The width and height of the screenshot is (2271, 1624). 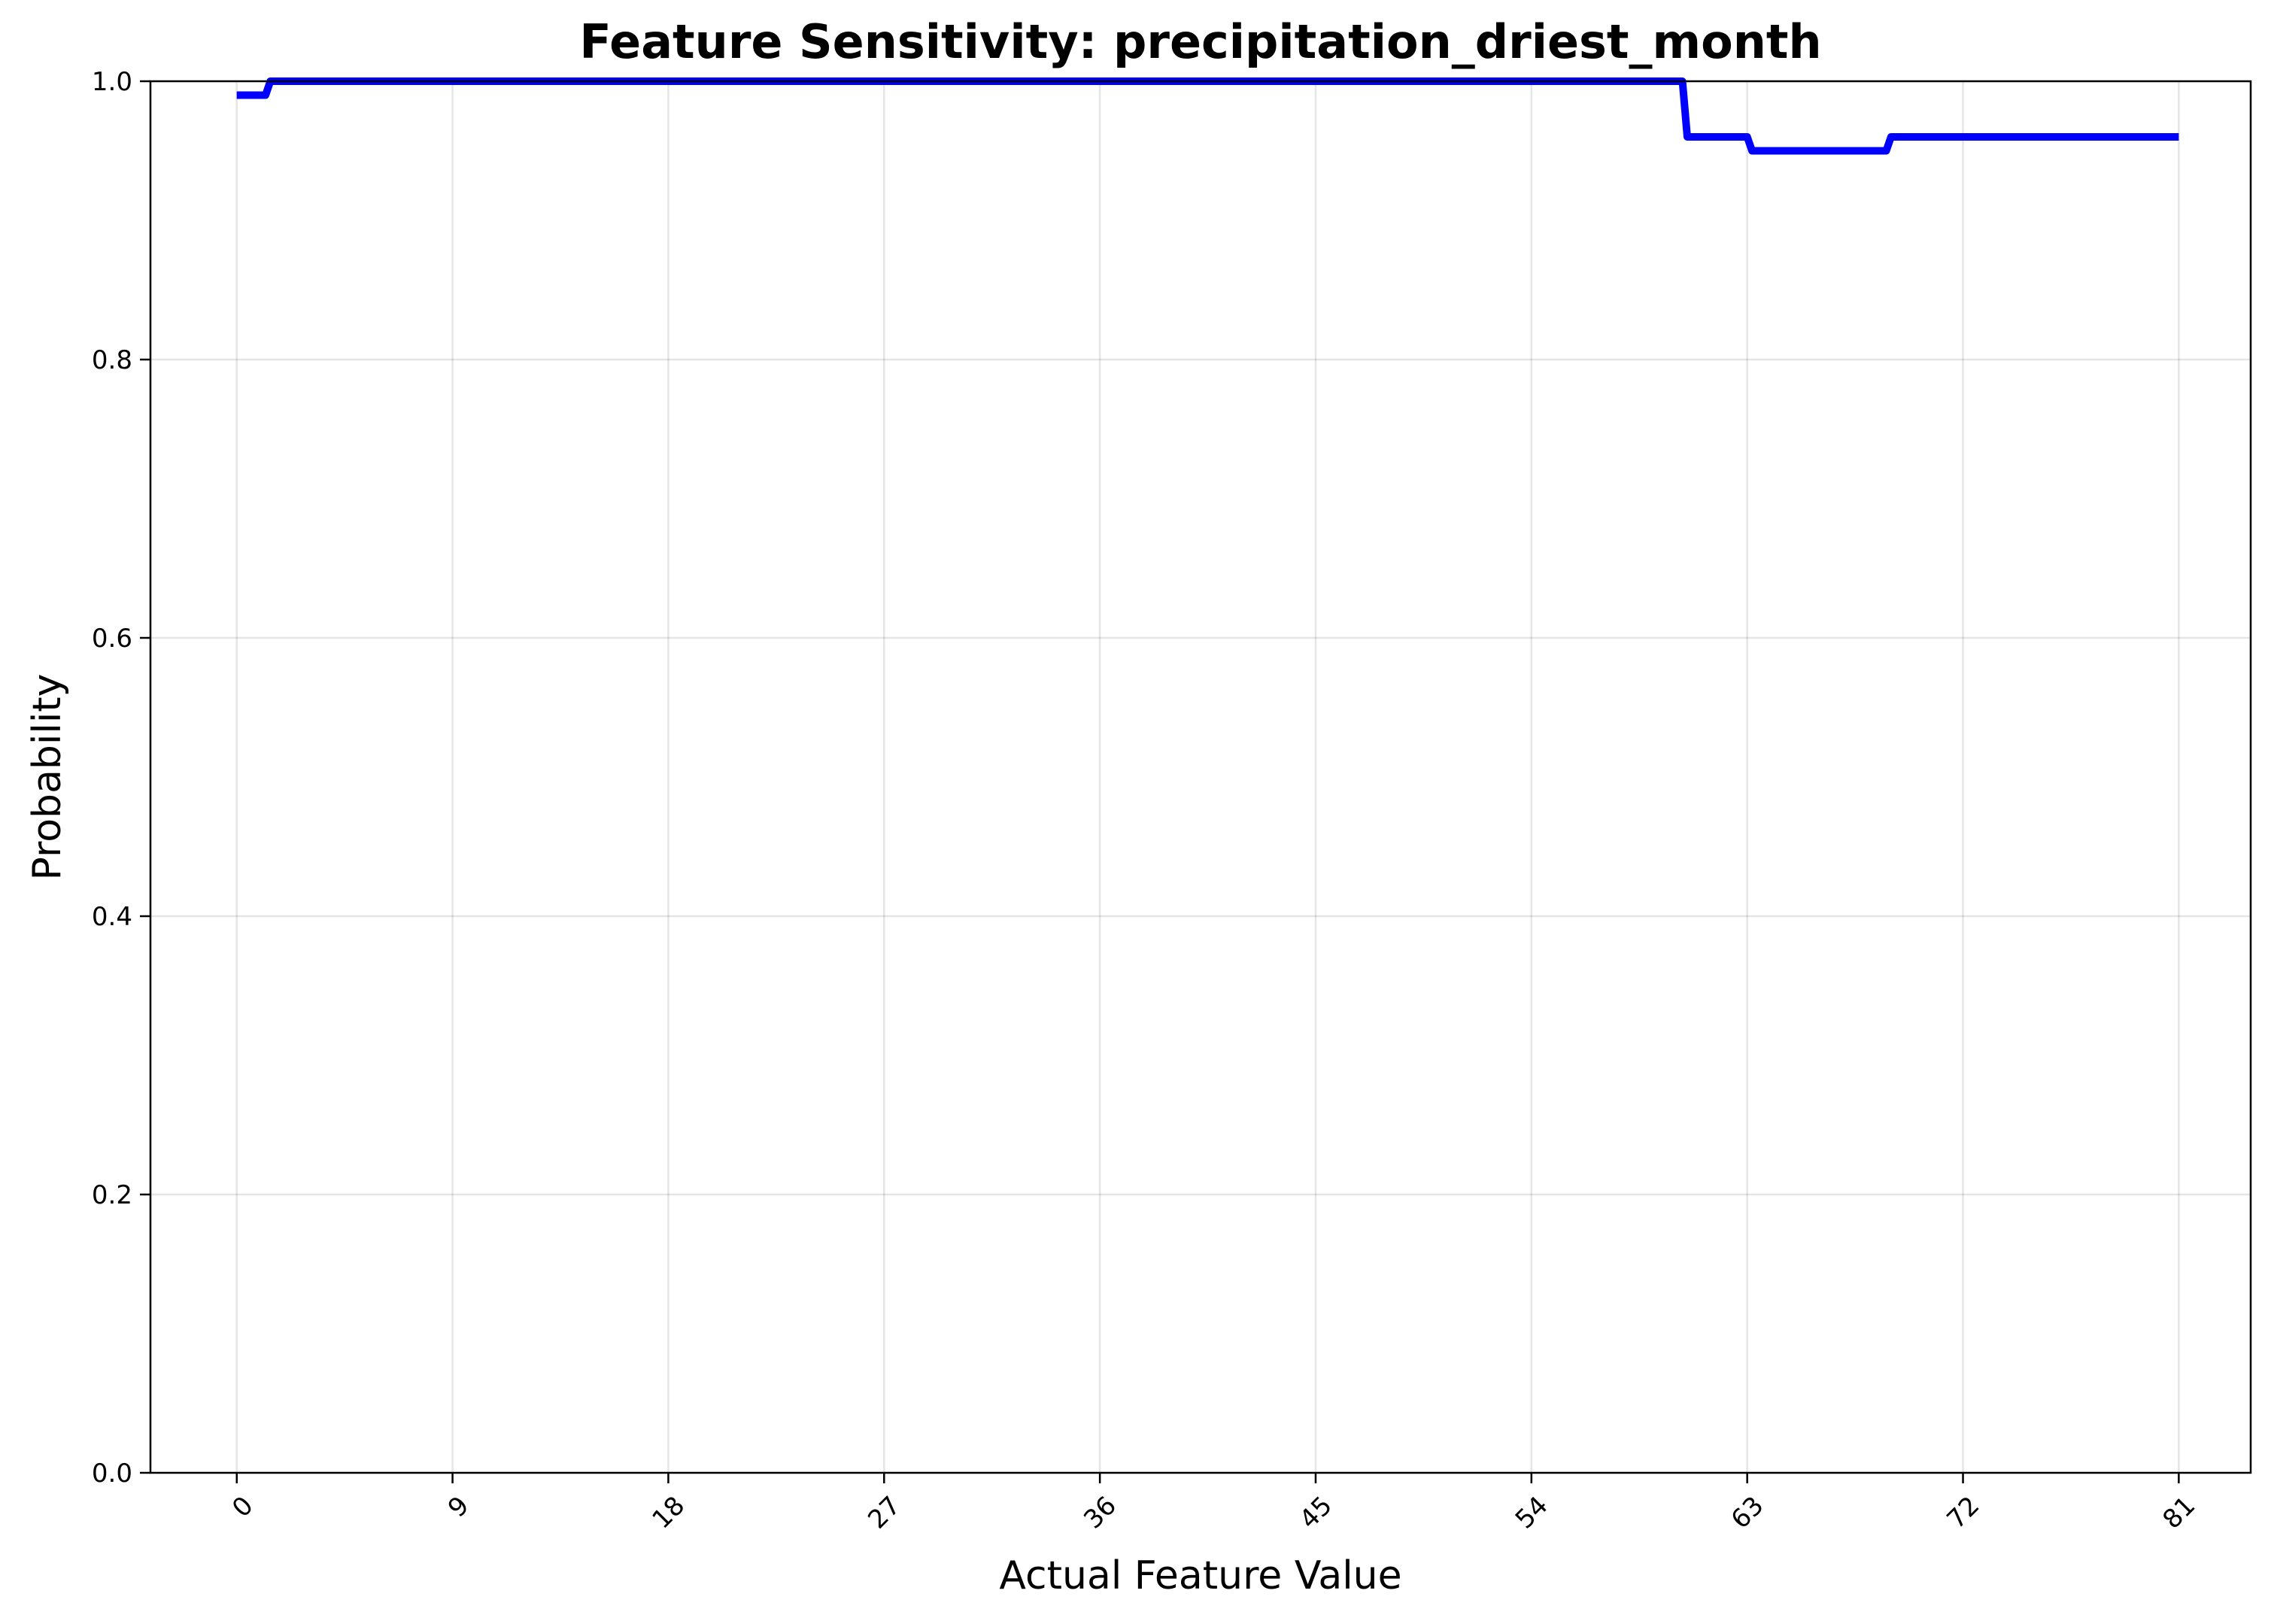 I want to click on y-tick-label: 0.2, so click(x=112, y=1195).